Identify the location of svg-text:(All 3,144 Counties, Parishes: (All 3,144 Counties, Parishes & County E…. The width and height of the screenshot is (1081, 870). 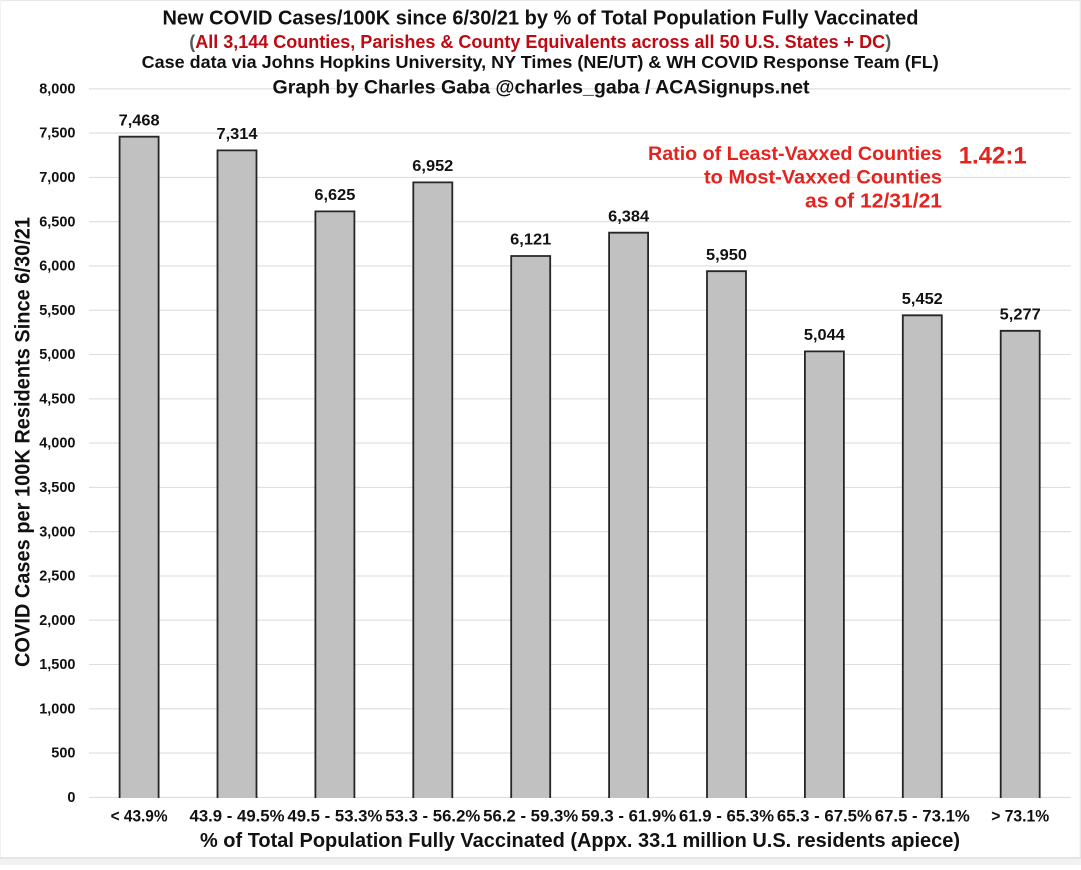
(540, 41).